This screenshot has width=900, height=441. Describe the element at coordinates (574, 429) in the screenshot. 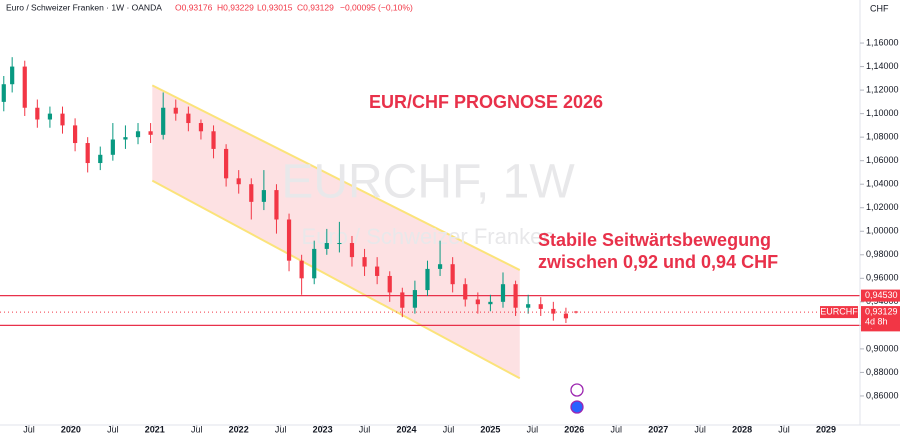

I see `x-tick-label: 2026` at that location.